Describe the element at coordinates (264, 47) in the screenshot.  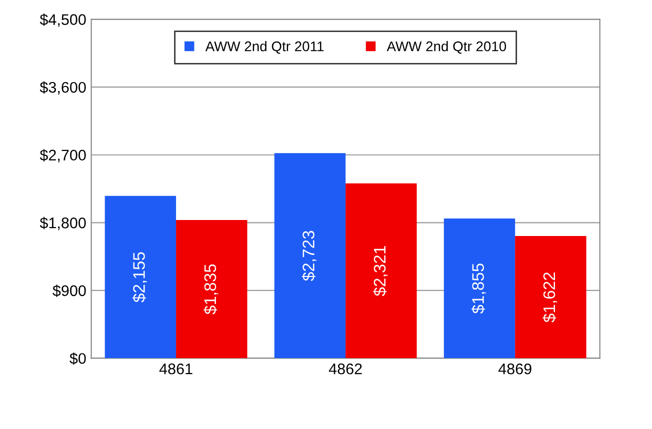
I see `legend-label: AWW 2nd Qtr 2011` at that location.